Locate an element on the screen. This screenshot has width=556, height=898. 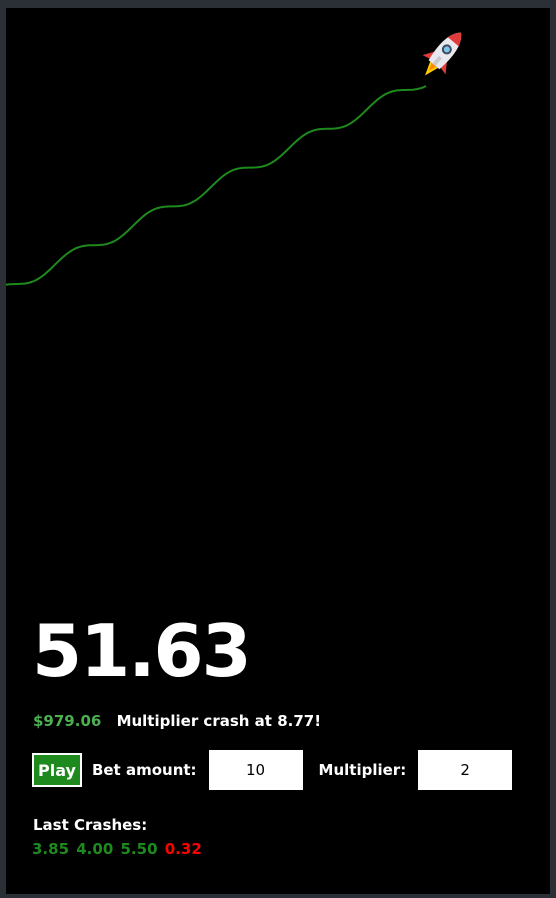
last-crash-item: 4.00 is located at coordinates (95, 849).